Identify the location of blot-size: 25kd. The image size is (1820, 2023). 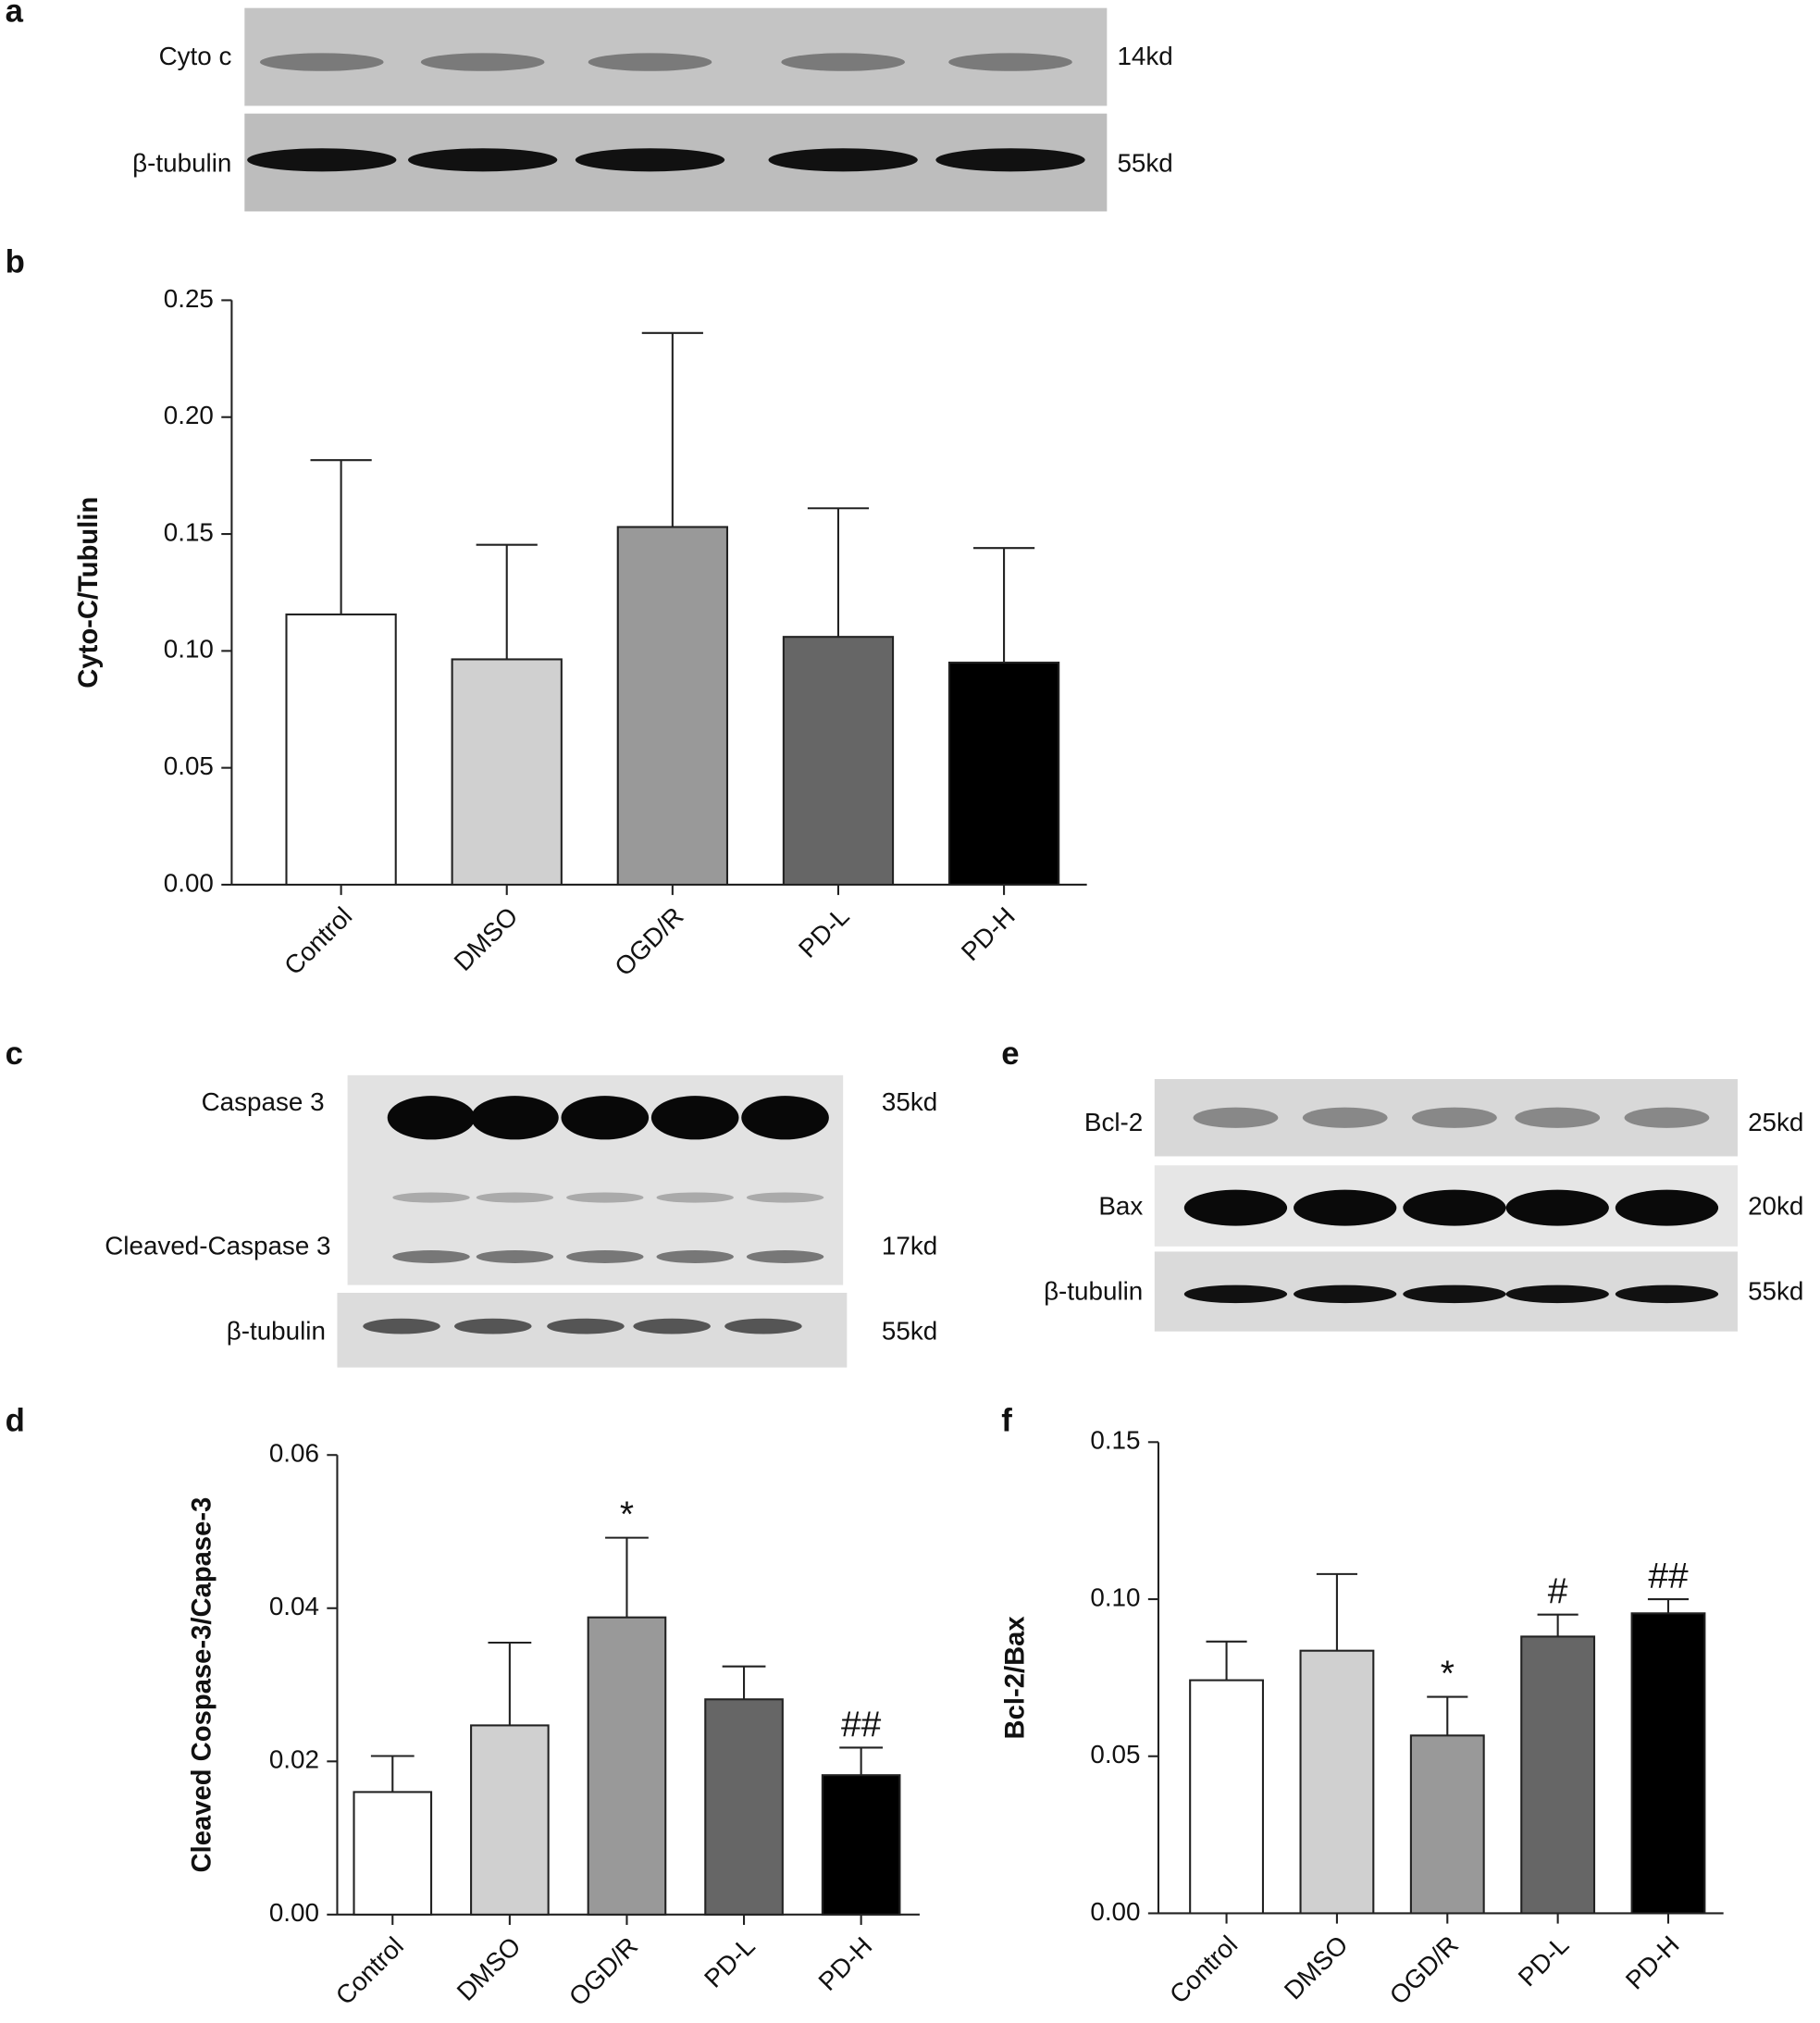
(1775, 1122).